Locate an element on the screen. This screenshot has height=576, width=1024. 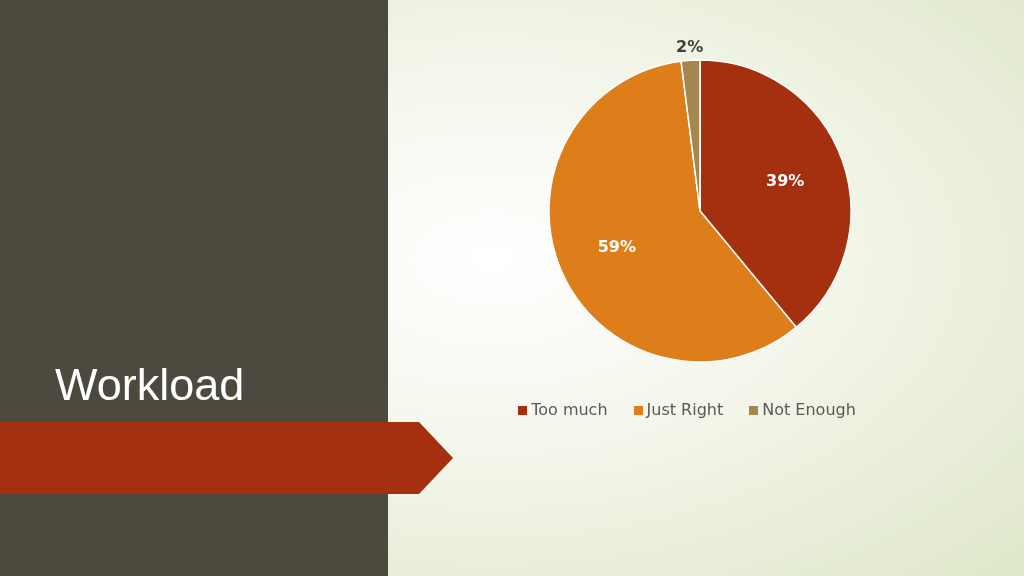
data-label: 59% is located at coordinates (616, 247).